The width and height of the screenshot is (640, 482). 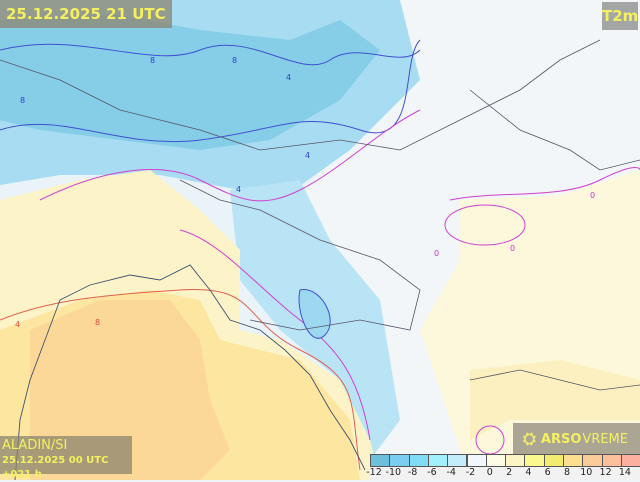 What do you see at coordinates (605, 439) in the screenshot?
I see `brand-name-light: VREME` at bounding box center [605, 439].